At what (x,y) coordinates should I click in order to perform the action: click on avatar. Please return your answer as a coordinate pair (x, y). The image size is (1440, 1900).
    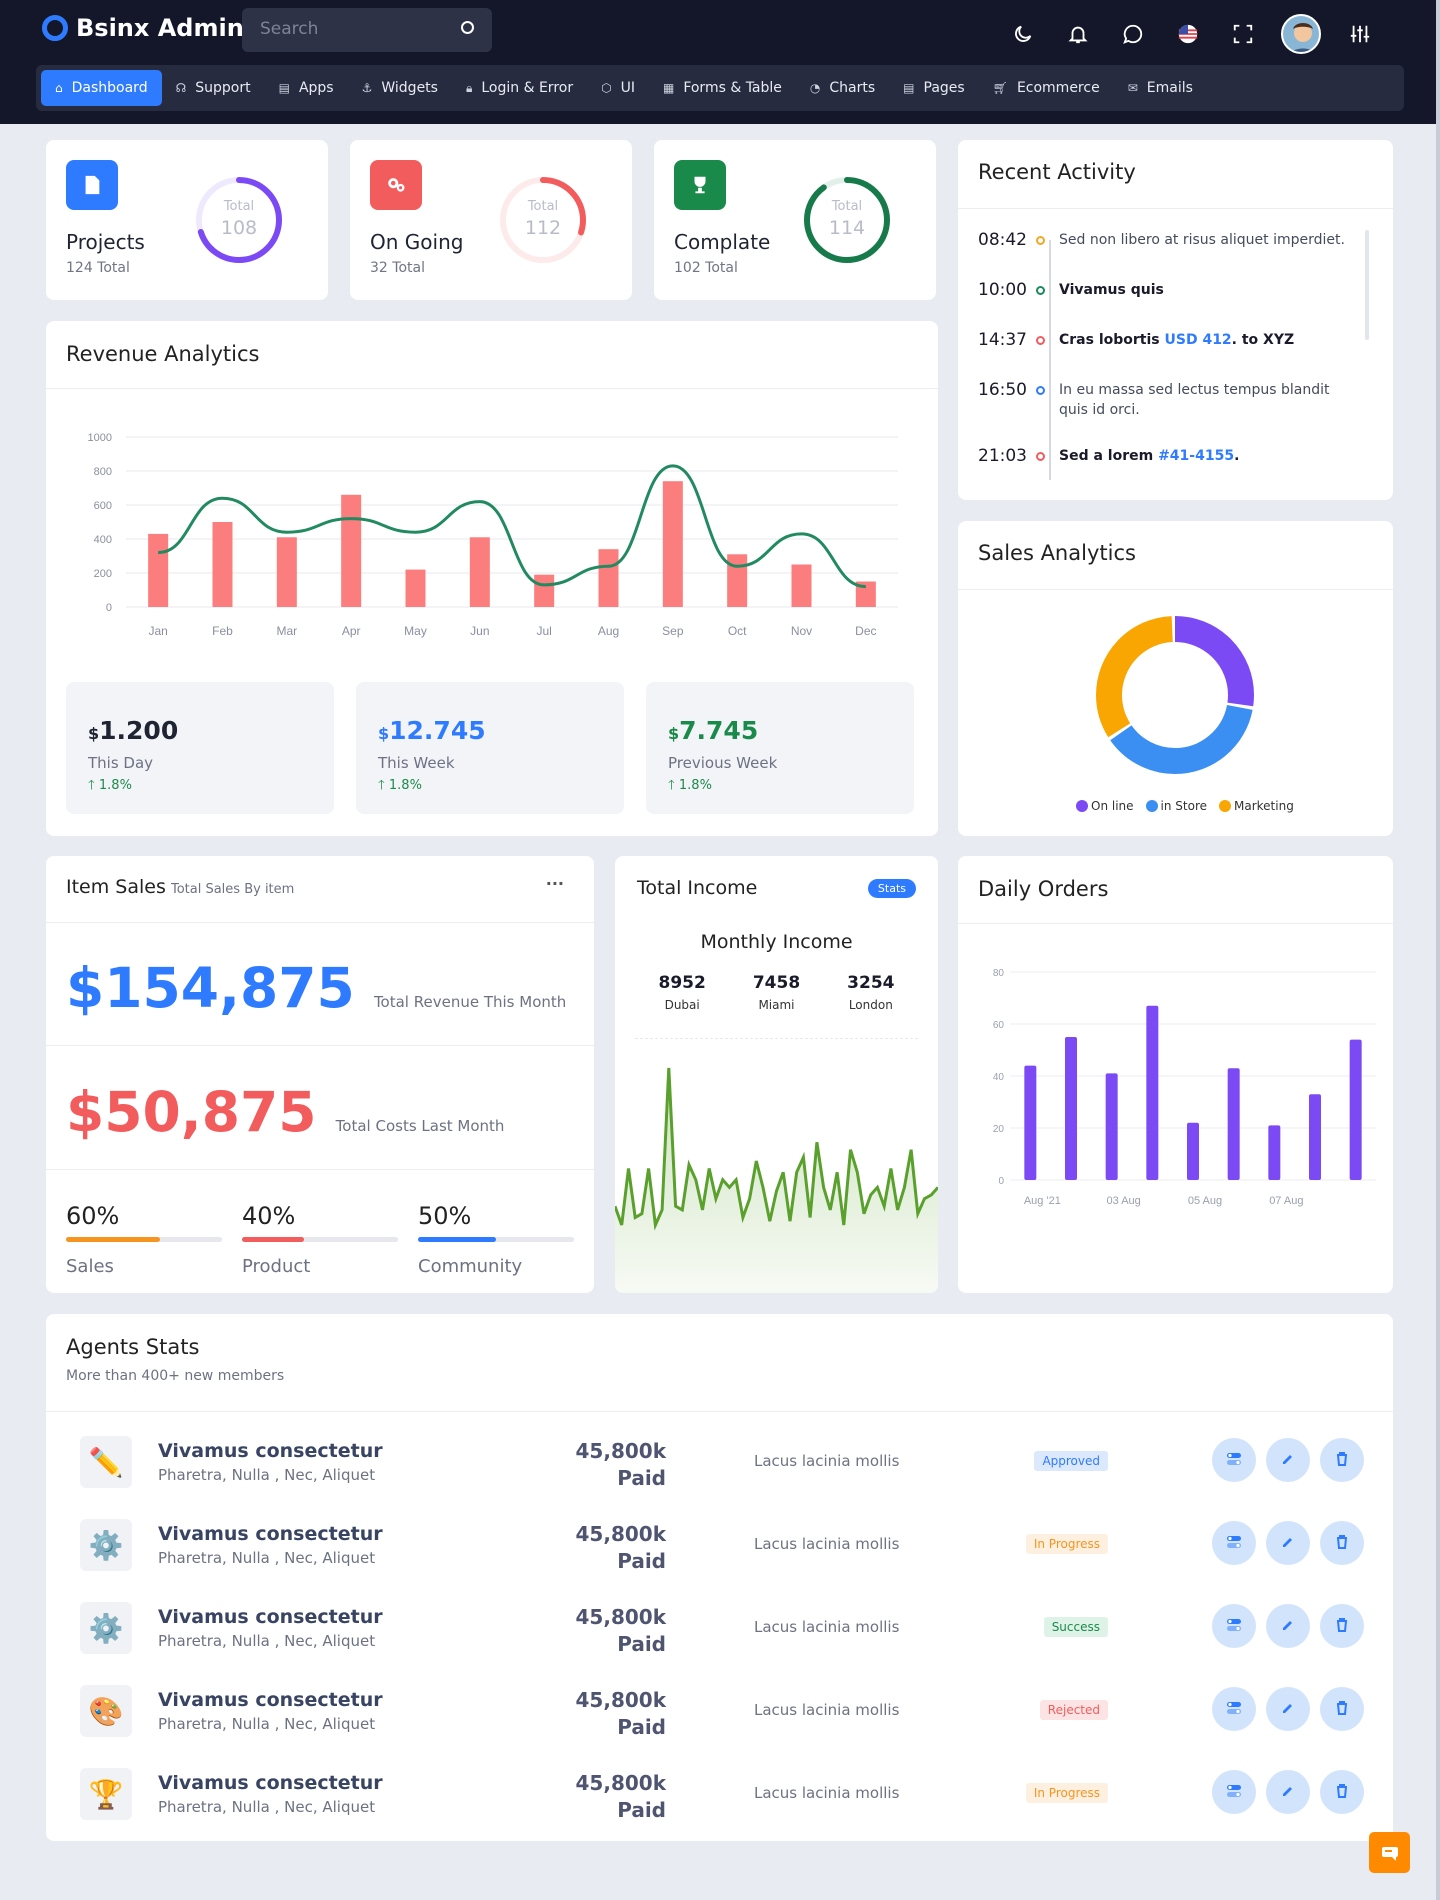
    Looking at the image, I should click on (1301, 34).